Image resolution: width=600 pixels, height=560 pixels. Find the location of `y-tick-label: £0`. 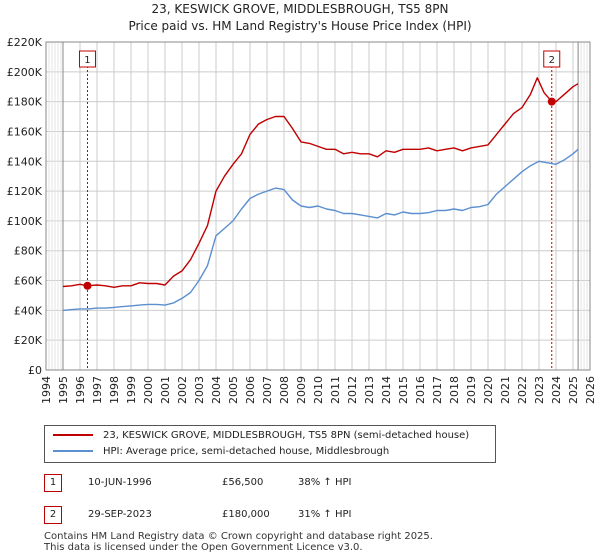

y-tick-label: £0 is located at coordinates (35, 370).